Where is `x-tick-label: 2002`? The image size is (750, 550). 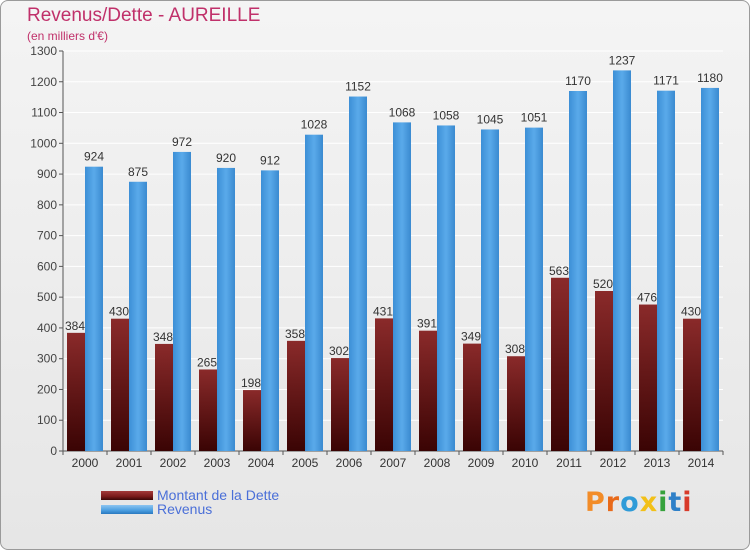
x-tick-label: 2002 is located at coordinates (173, 463).